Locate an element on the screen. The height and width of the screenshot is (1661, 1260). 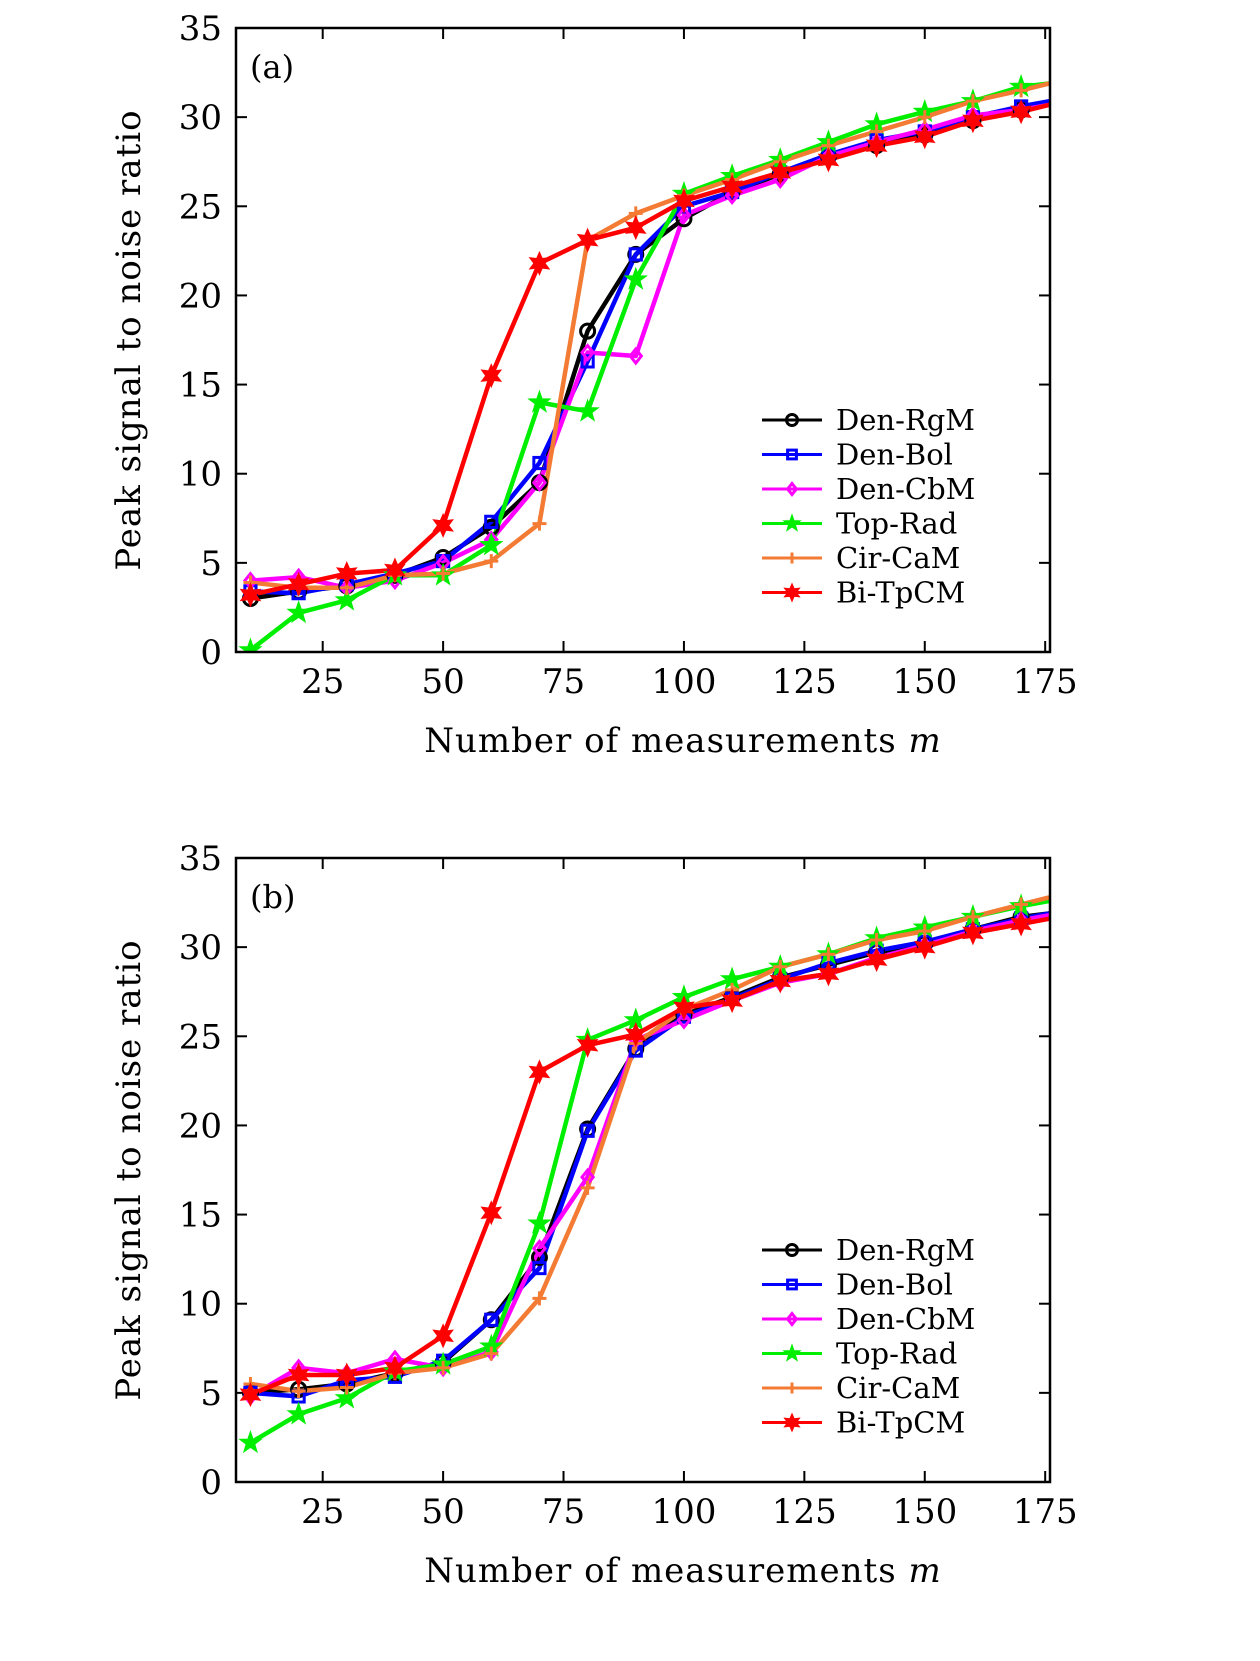
chart-a-x-tick-label: 25 is located at coordinates (322, 682).